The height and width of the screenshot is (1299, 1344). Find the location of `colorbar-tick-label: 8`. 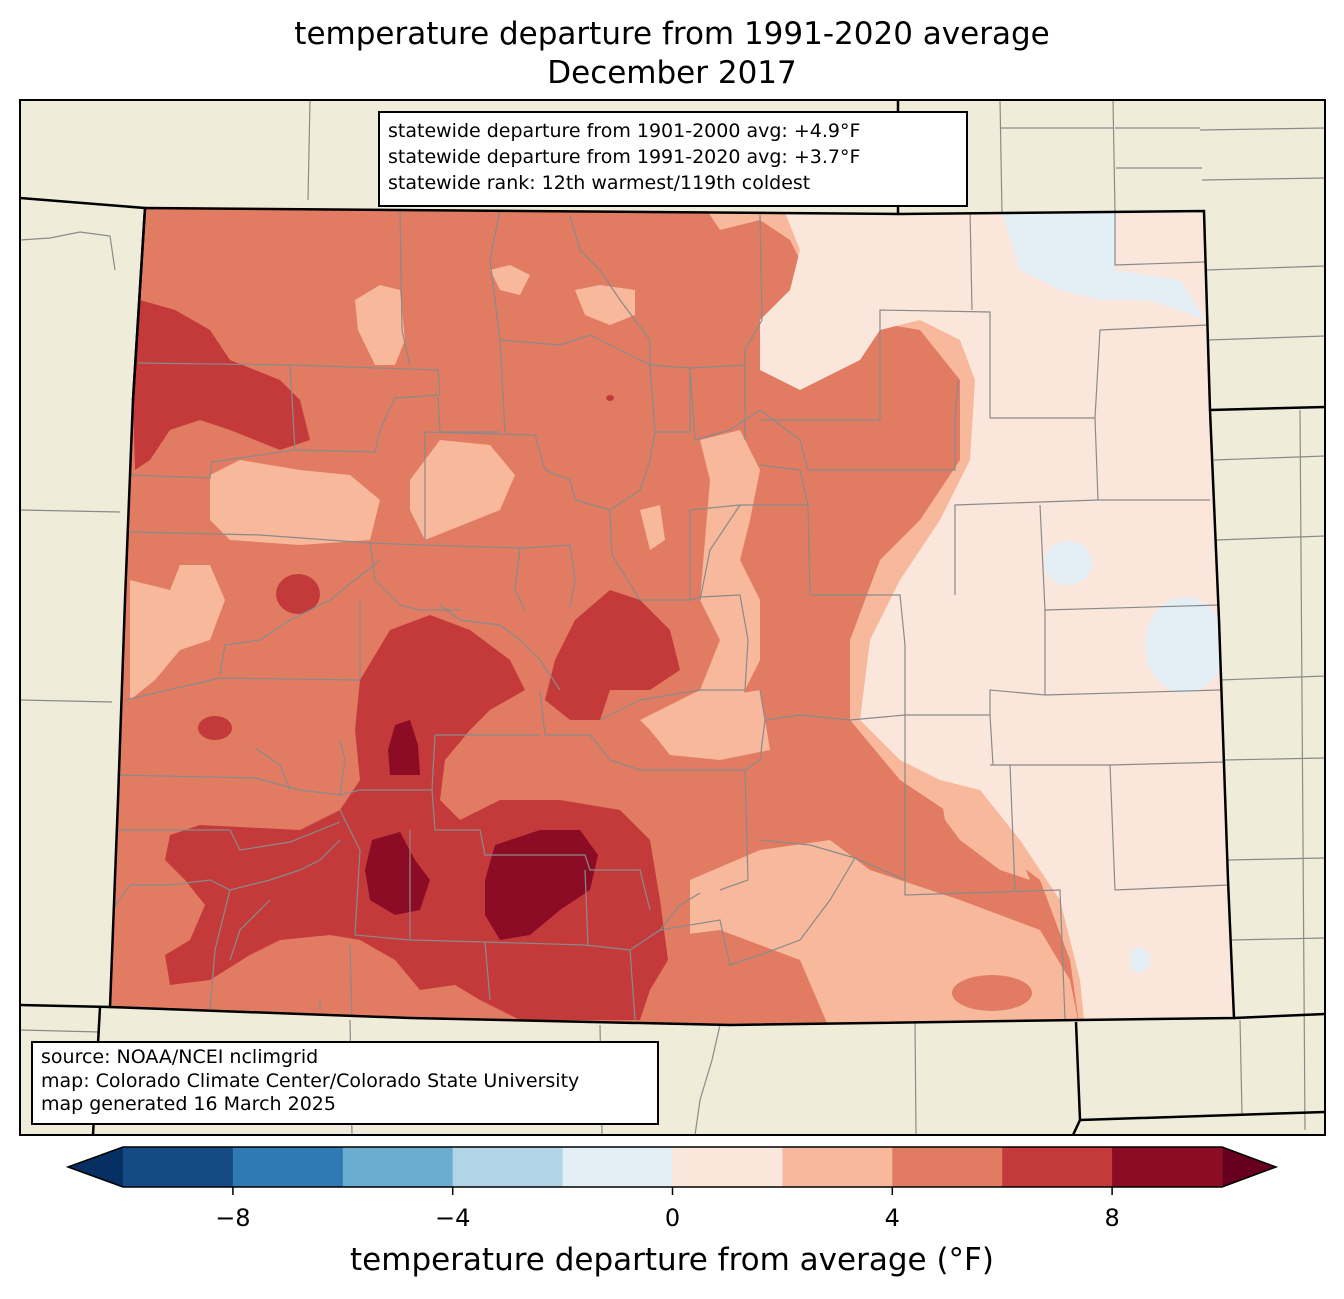

colorbar-tick-label: 8 is located at coordinates (1112, 1218).